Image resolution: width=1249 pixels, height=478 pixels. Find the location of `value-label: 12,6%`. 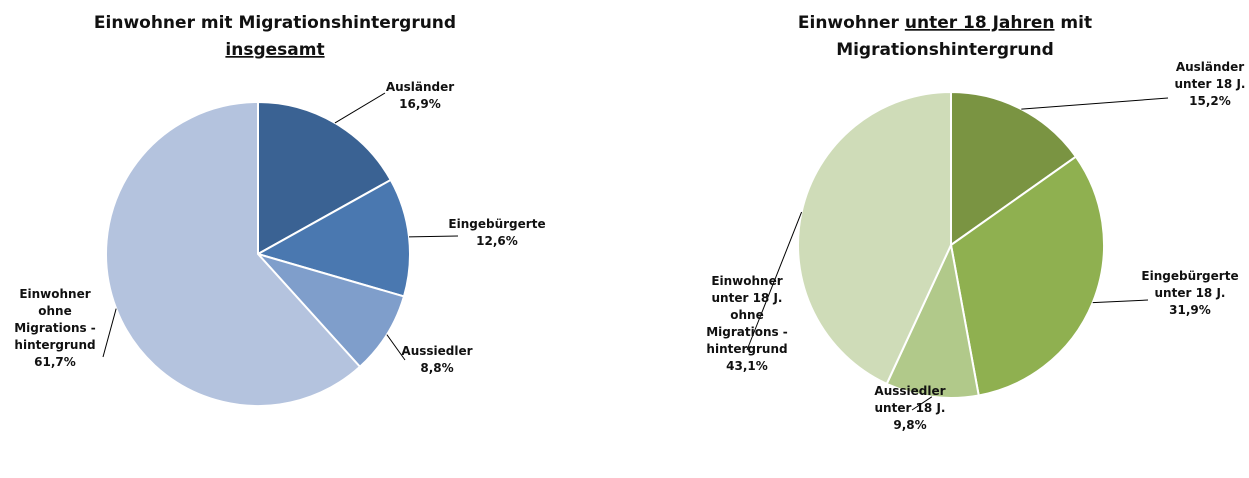

value-label: 12,6% is located at coordinates (497, 241).